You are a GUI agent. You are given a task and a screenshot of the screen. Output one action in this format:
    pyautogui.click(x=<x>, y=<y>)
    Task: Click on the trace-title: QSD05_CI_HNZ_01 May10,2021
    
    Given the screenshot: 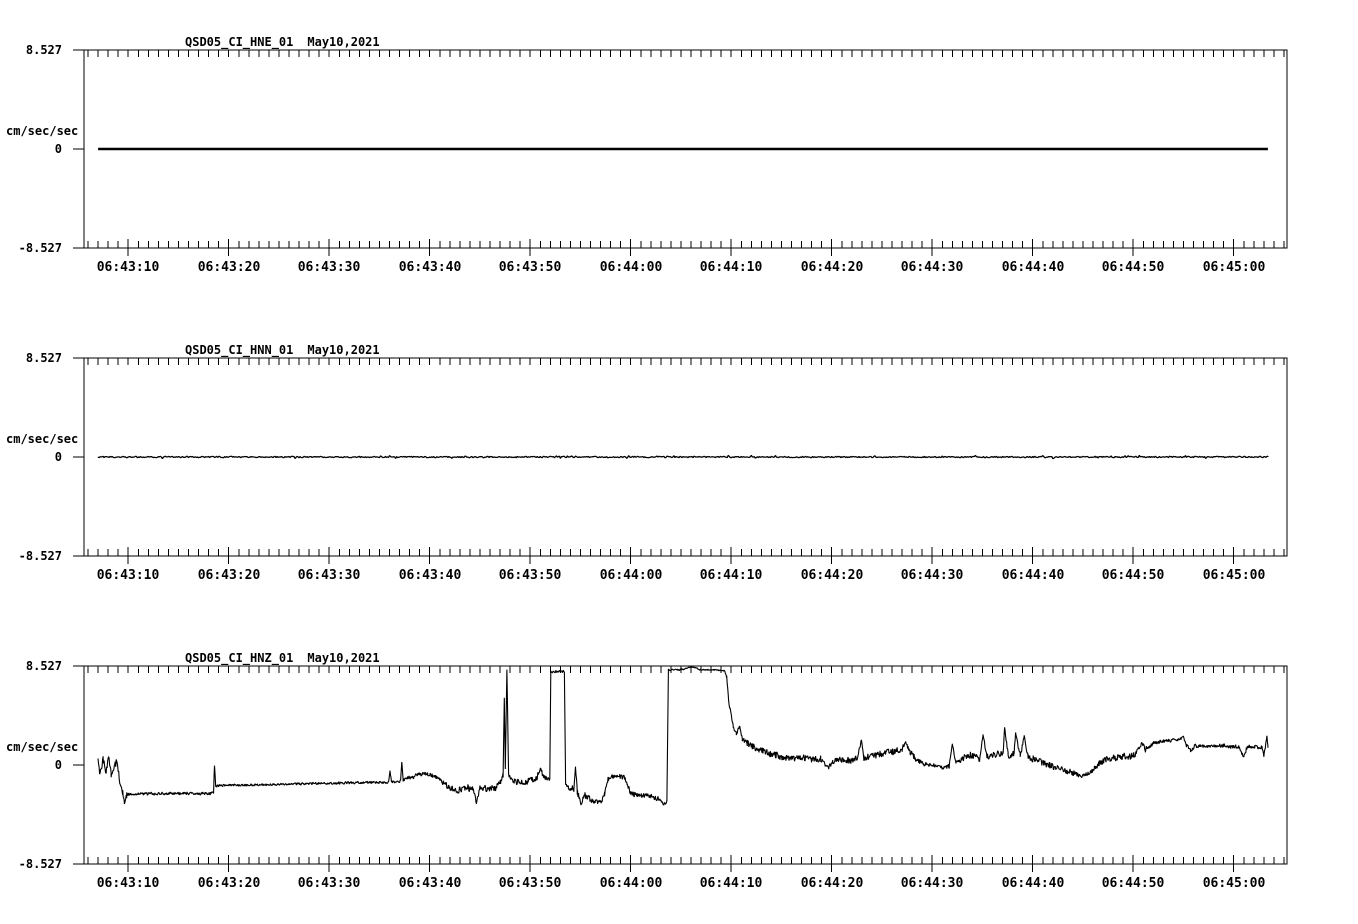 What is the action you would take?
    pyautogui.click(x=282, y=658)
    